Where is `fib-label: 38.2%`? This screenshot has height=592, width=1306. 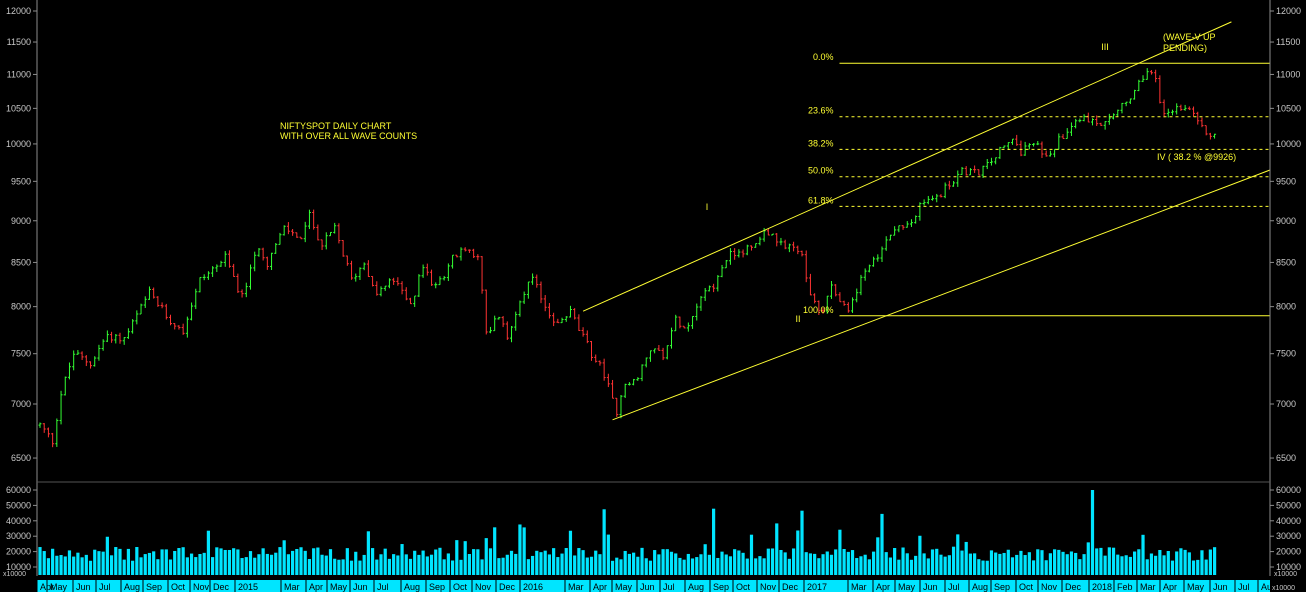
fib-label: 38.2% is located at coordinates (821, 143).